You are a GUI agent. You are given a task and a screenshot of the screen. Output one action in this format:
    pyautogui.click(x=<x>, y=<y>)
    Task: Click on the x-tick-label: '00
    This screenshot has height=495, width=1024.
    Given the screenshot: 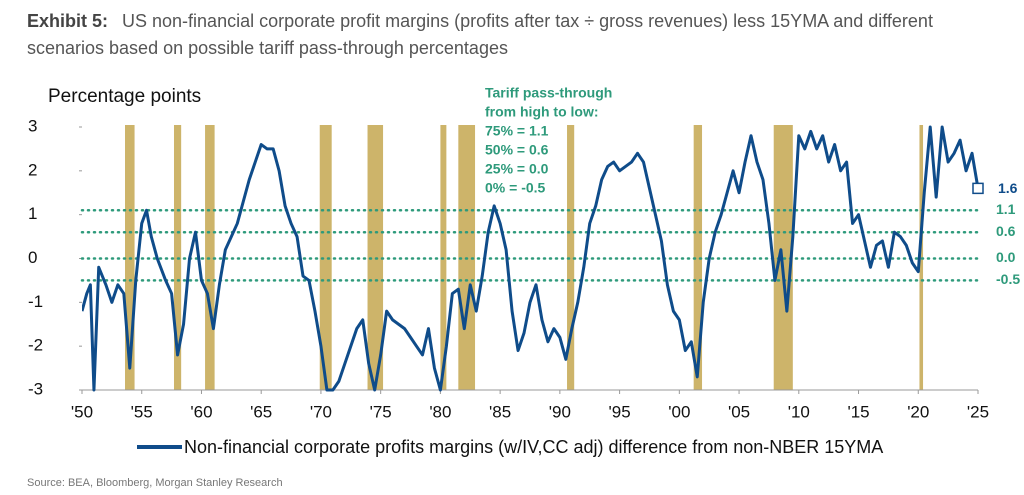 What is the action you would take?
    pyautogui.click(x=679, y=411)
    